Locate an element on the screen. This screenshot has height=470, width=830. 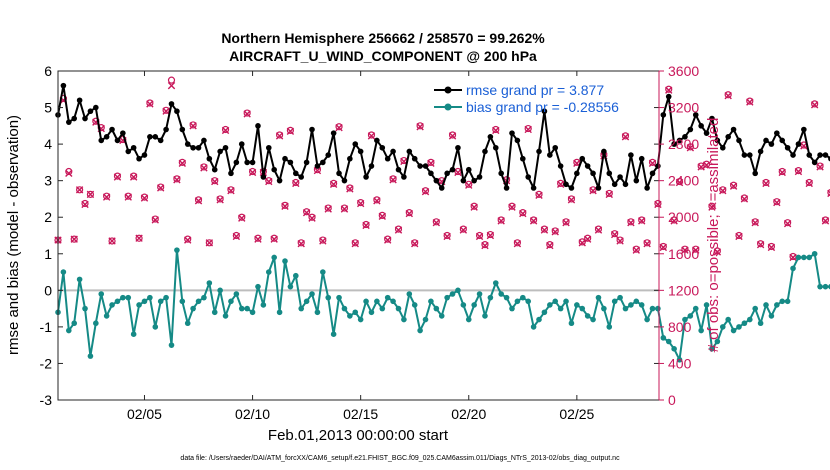
y2-tick-label: 2800 is located at coordinates (683, 144).